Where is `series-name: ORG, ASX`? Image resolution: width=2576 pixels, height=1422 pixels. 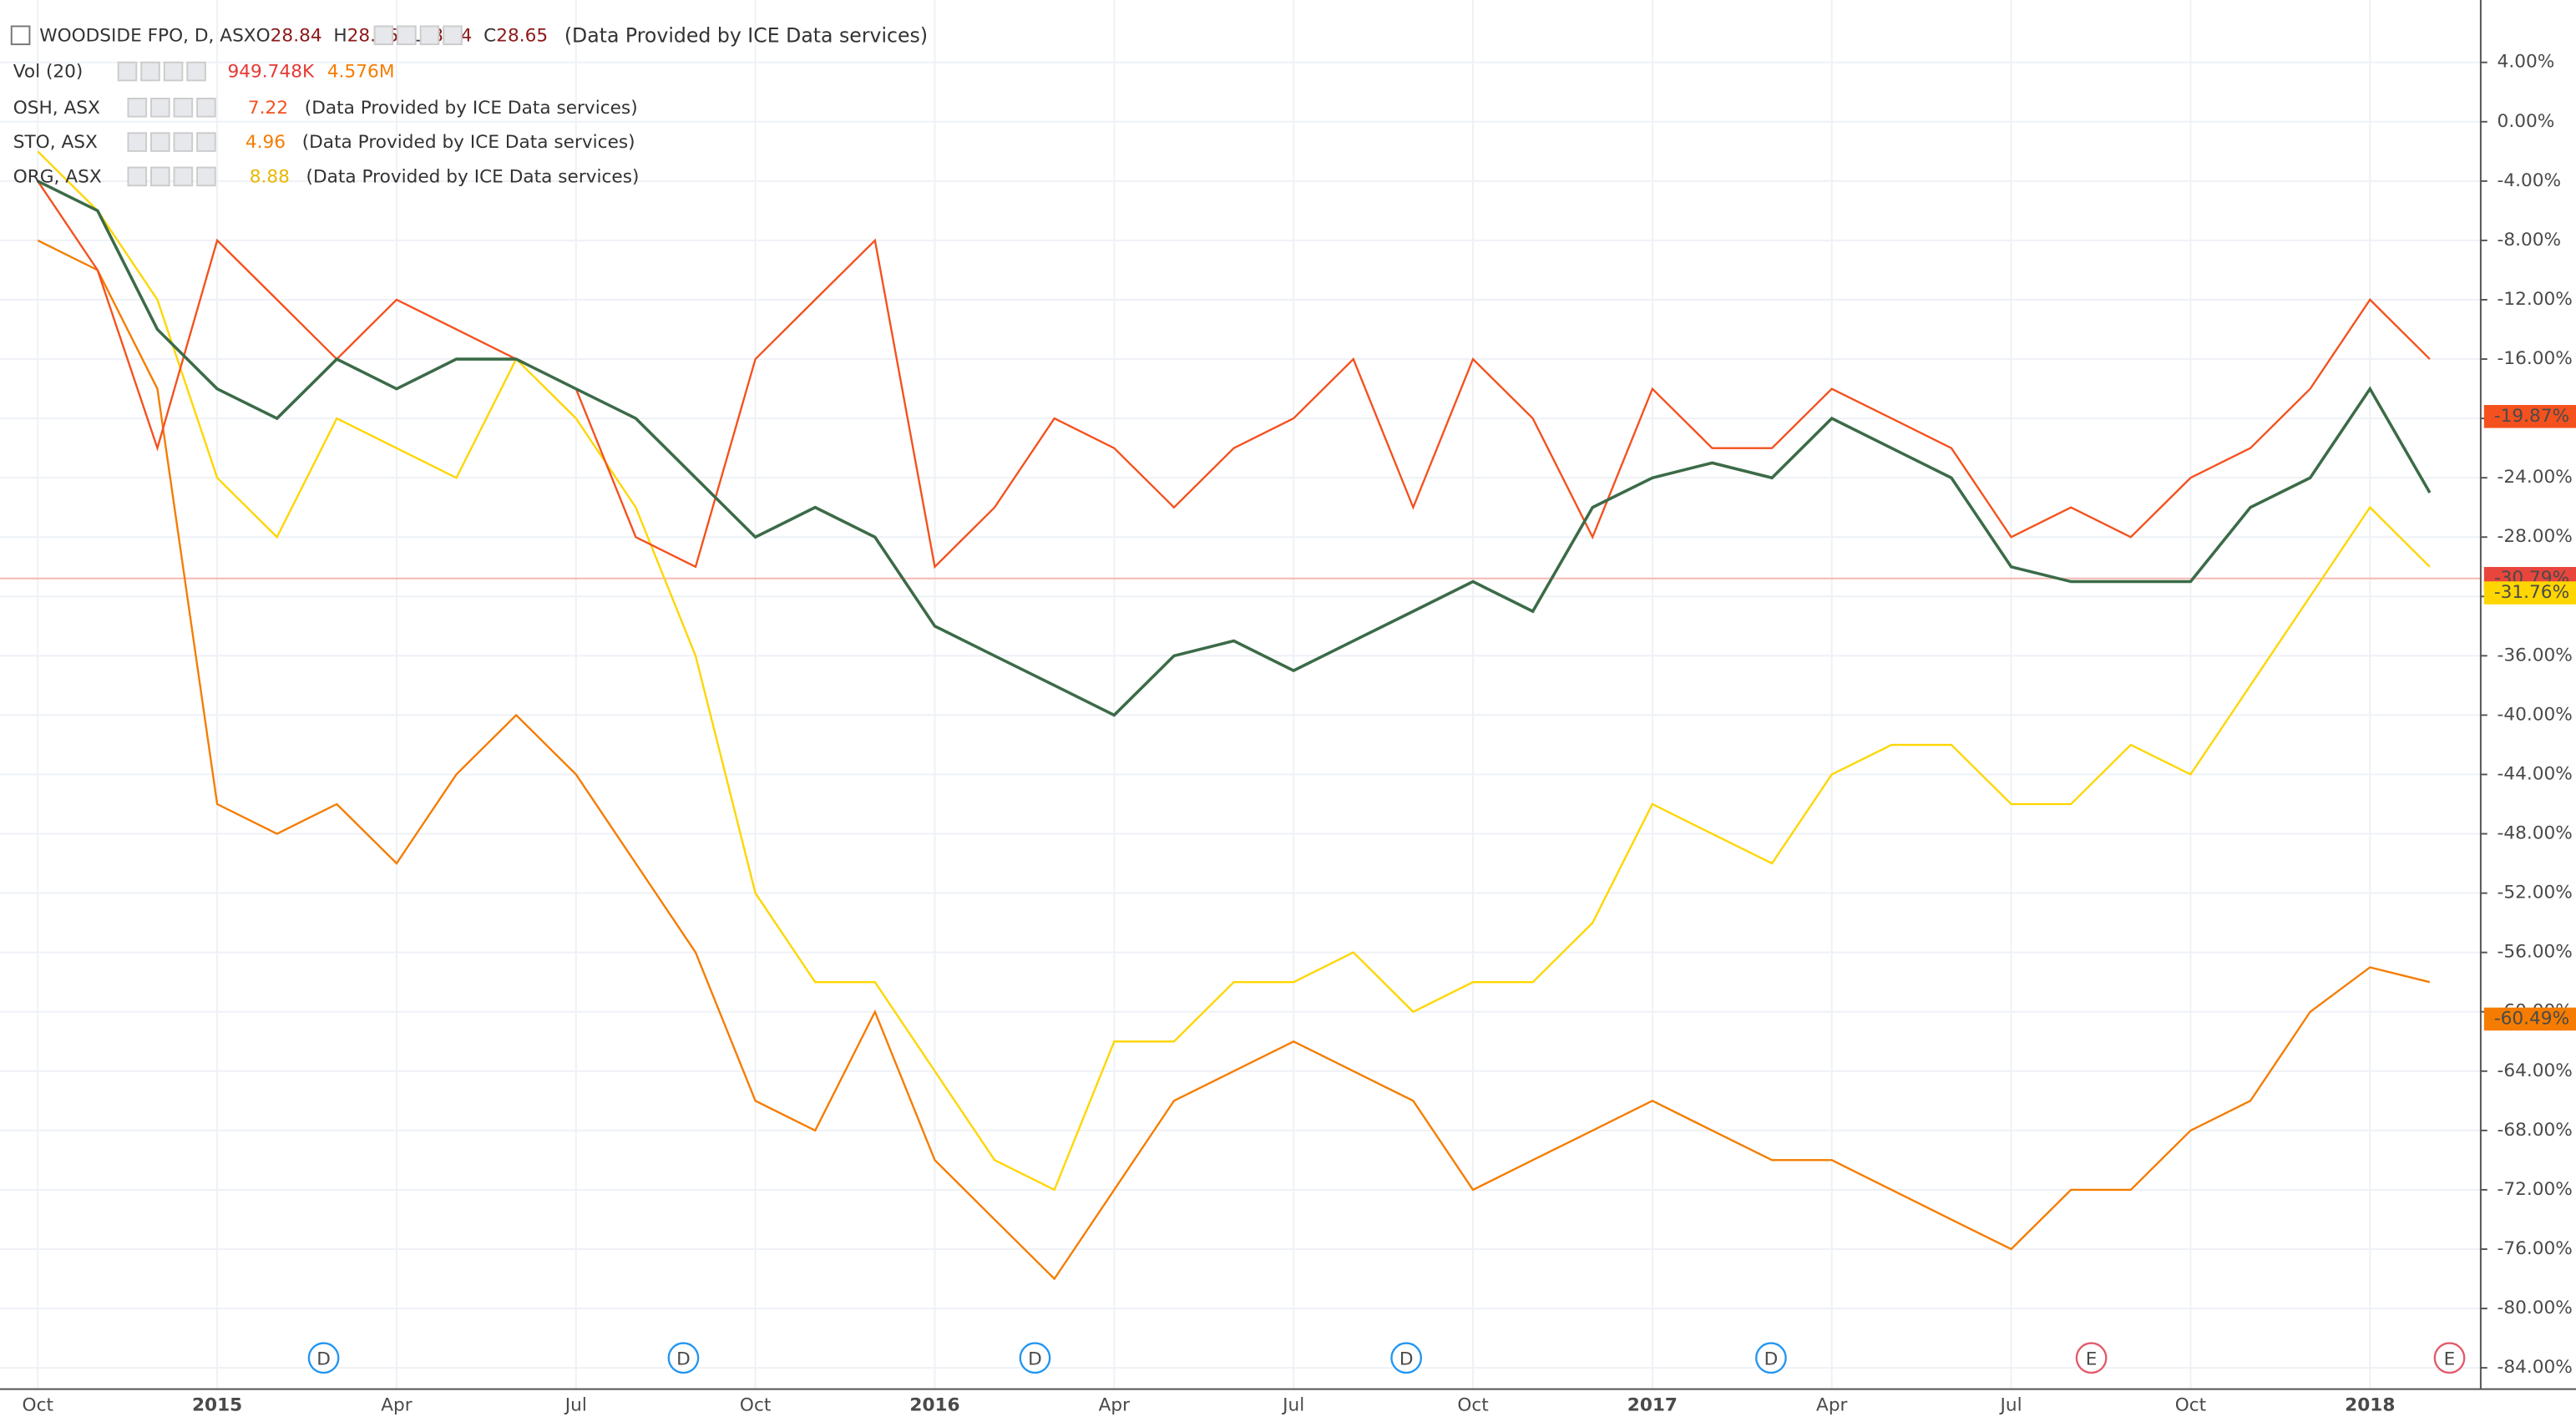
series-name: ORG, ASX is located at coordinates (58, 176).